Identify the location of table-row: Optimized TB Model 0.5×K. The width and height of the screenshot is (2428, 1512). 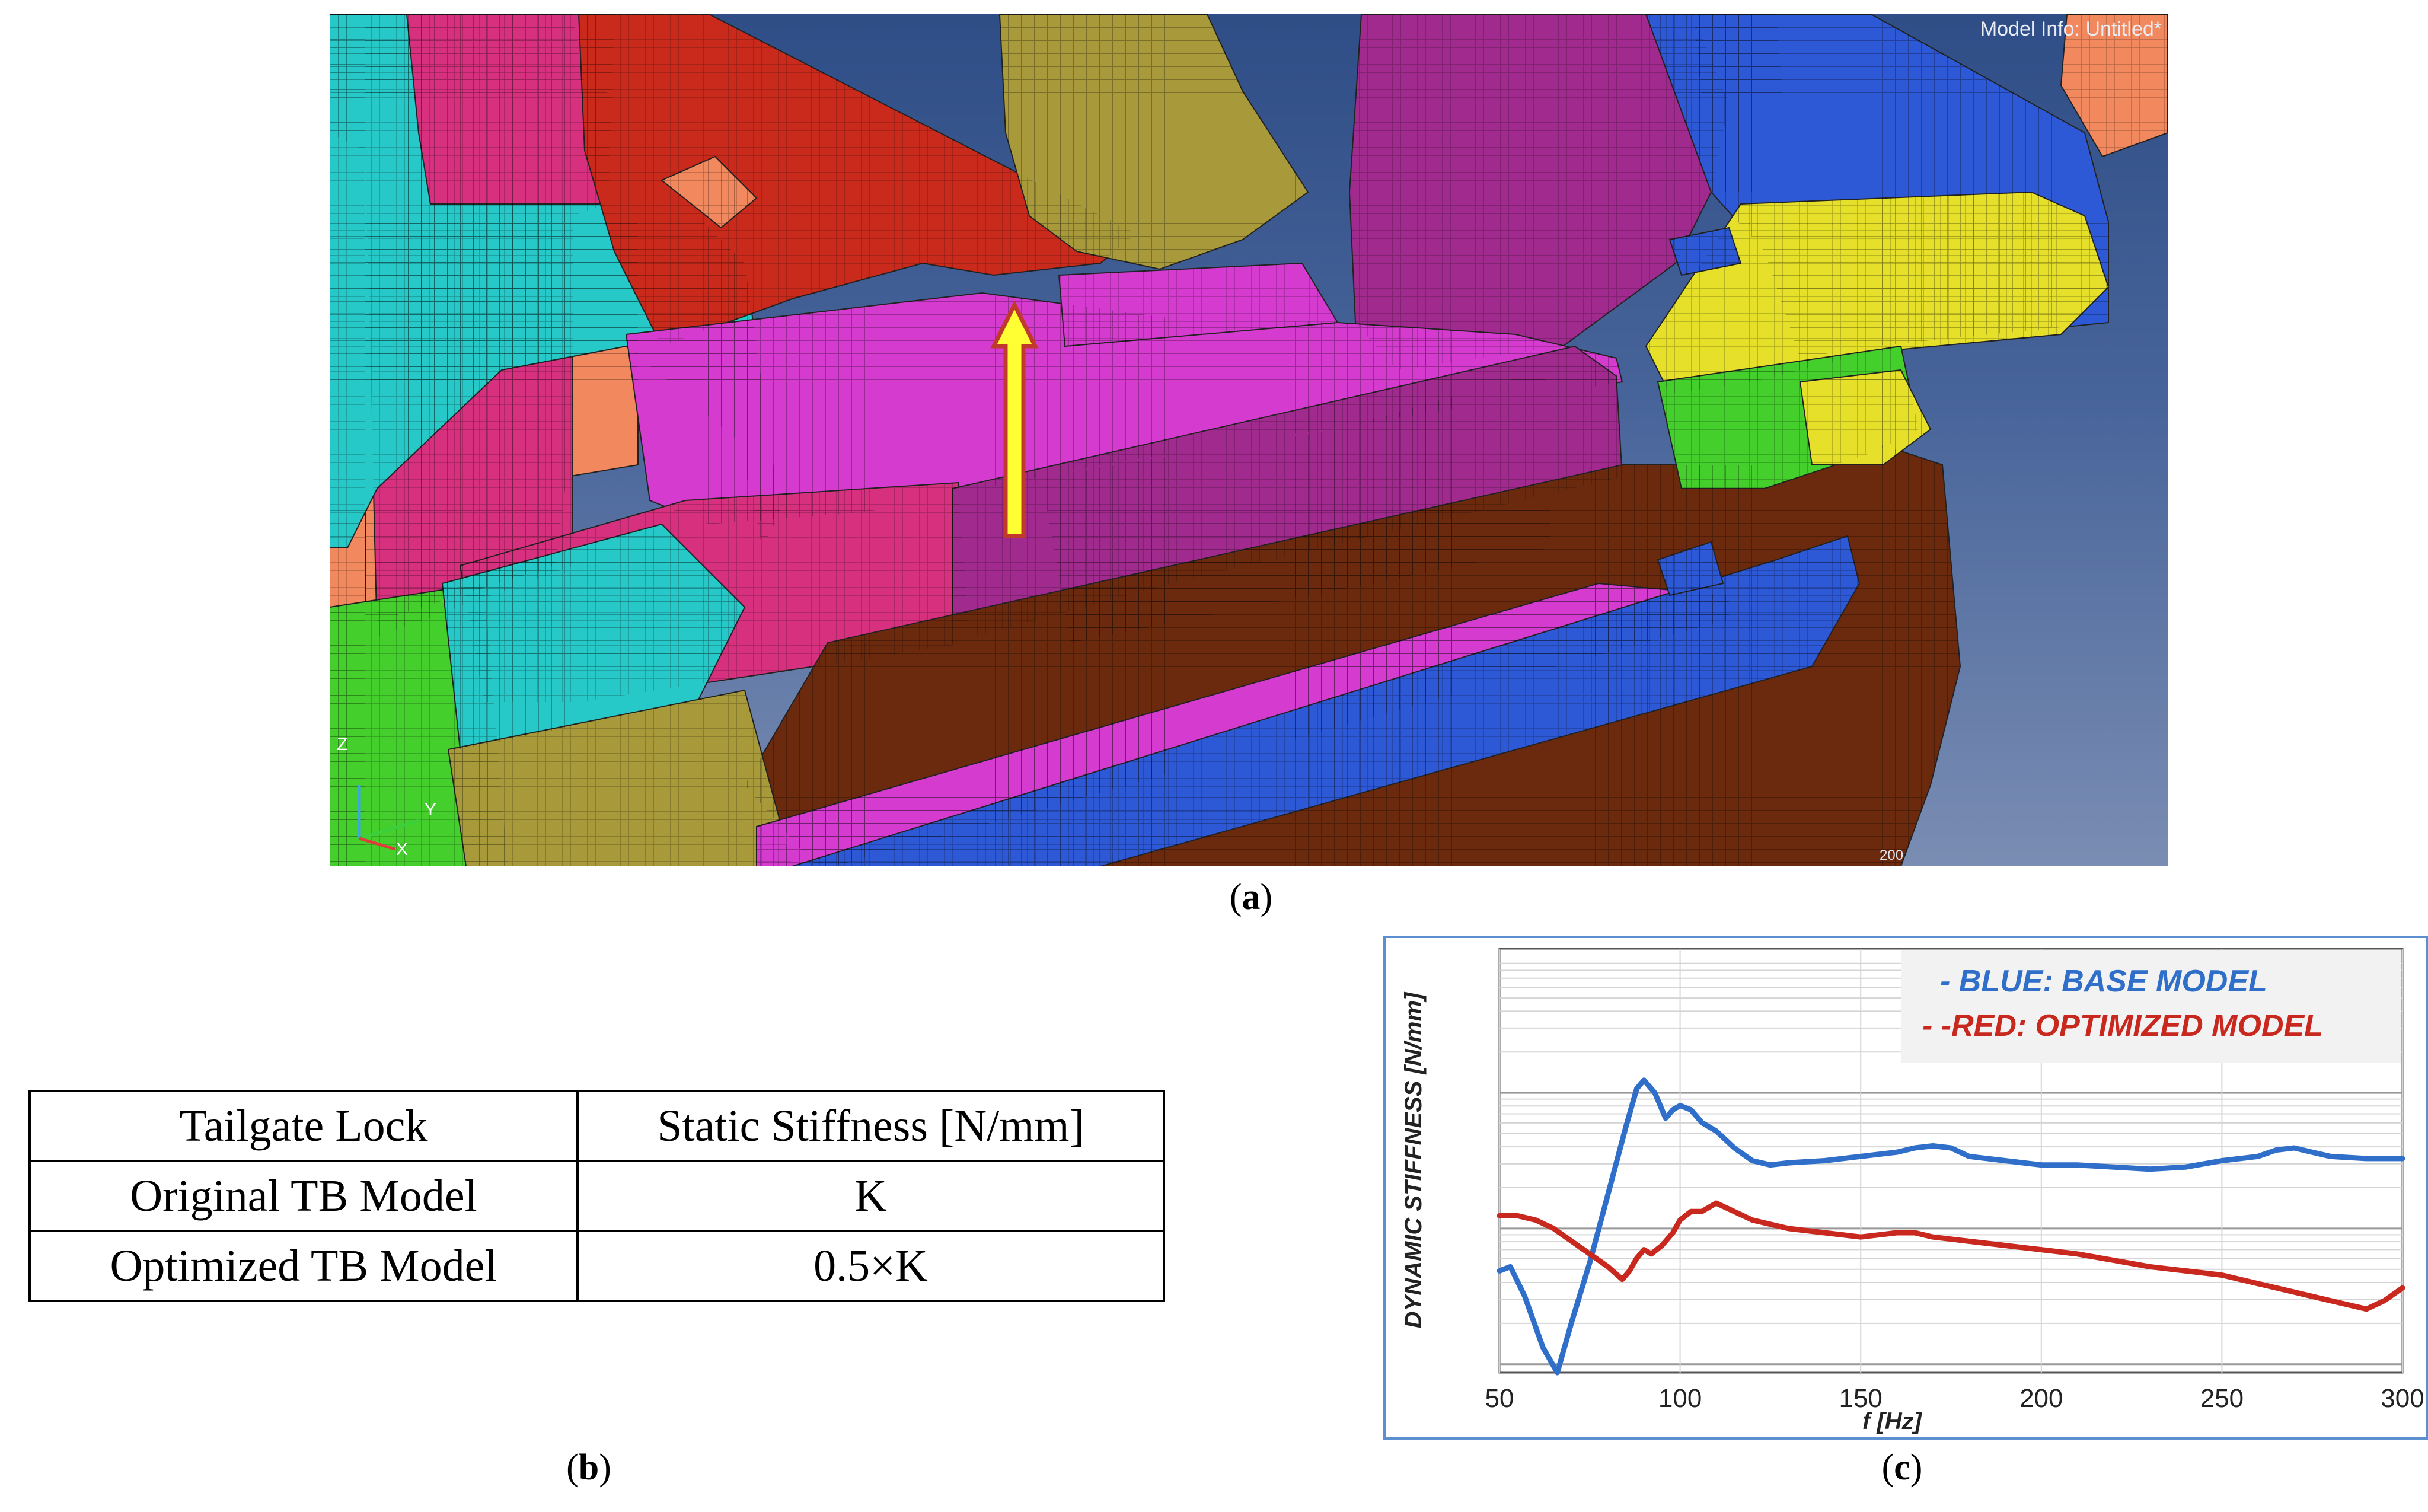
(596, 1266).